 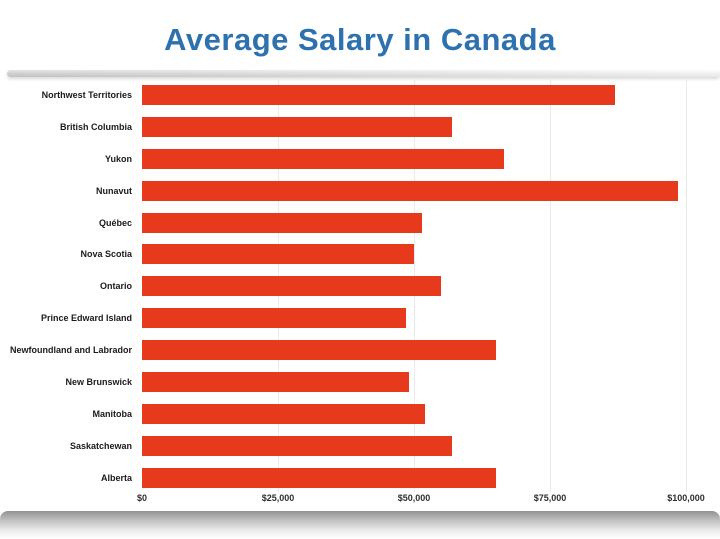 What do you see at coordinates (106, 254) in the screenshot?
I see `category-label: Nova Scotia` at bounding box center [106, 254].